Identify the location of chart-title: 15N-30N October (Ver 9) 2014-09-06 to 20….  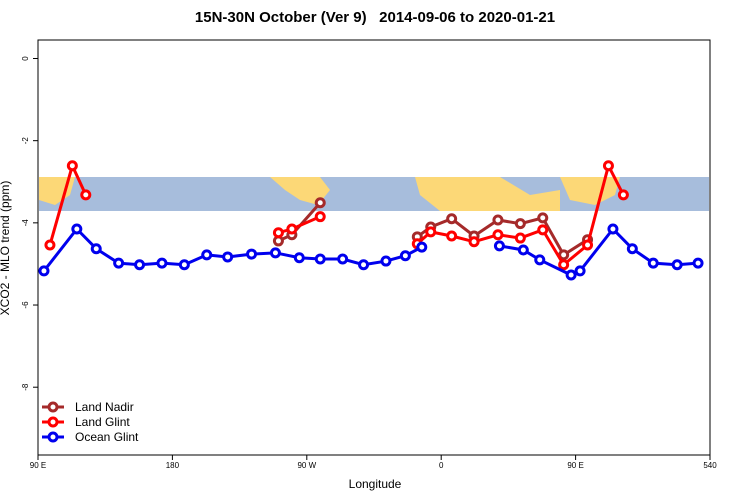
(375, 17).